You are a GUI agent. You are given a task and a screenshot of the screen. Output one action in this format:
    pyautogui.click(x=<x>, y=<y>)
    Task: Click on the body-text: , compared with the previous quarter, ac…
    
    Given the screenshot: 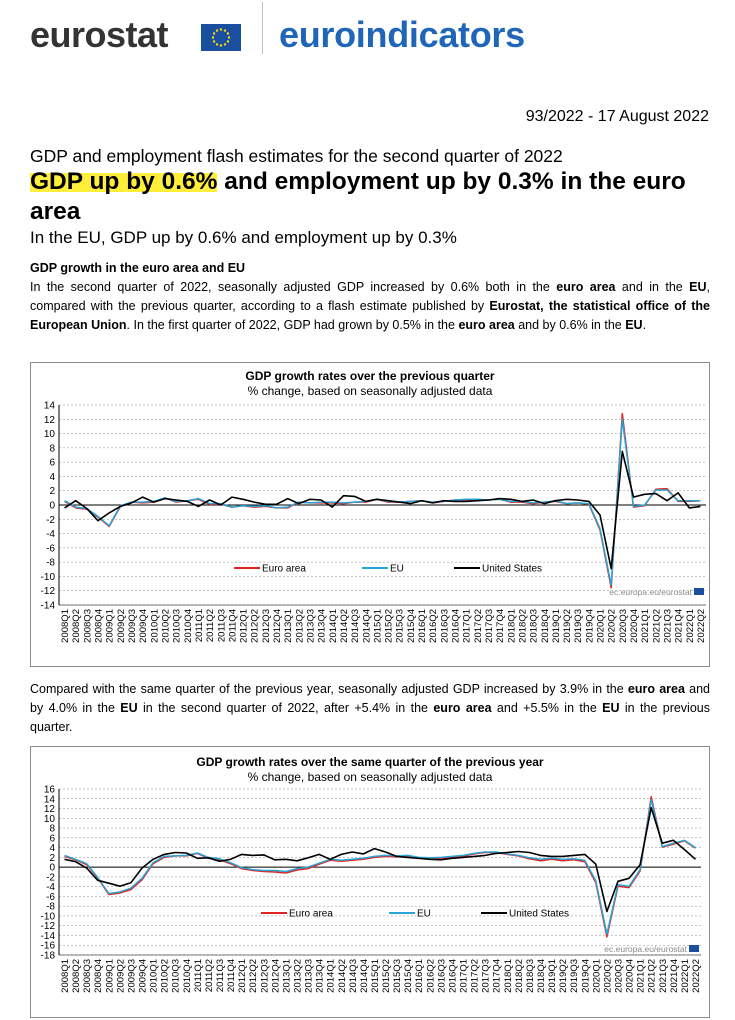 What is the action you would take?
    pyautogui.click(x=370, y=296)
    